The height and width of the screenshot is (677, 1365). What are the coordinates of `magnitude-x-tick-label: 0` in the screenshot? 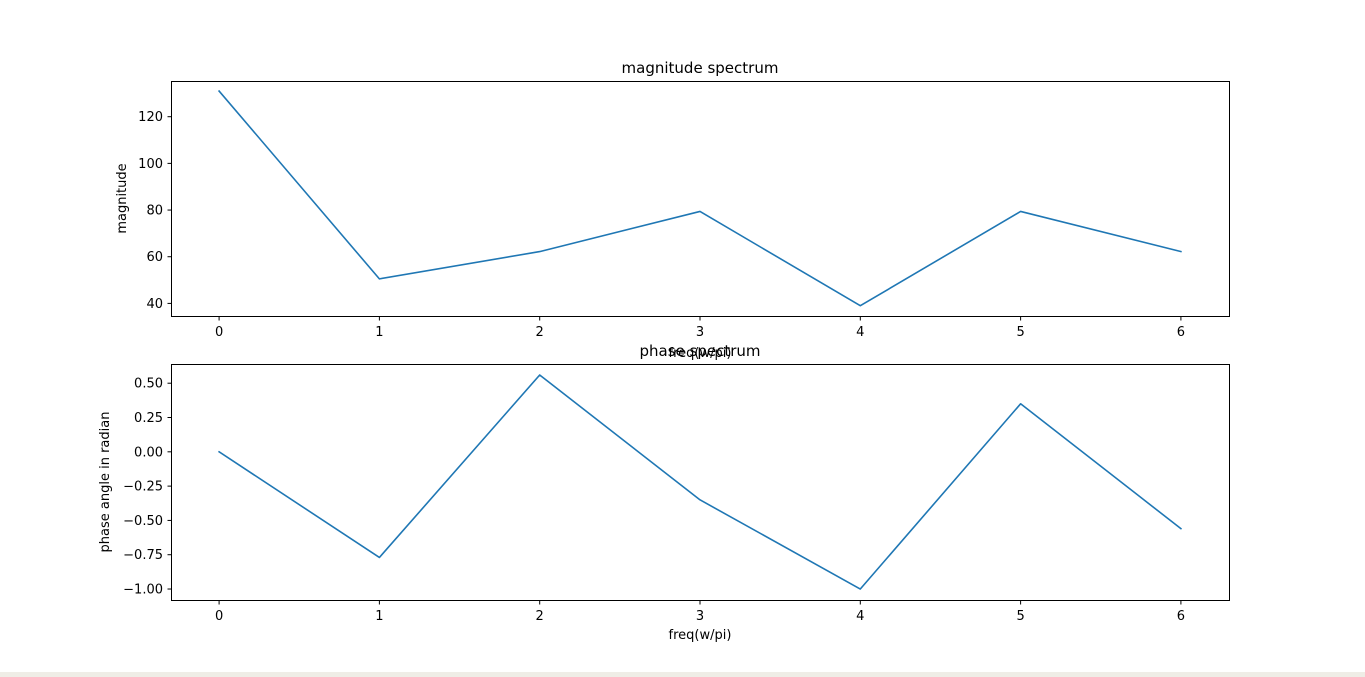 It's located at (219, 332).